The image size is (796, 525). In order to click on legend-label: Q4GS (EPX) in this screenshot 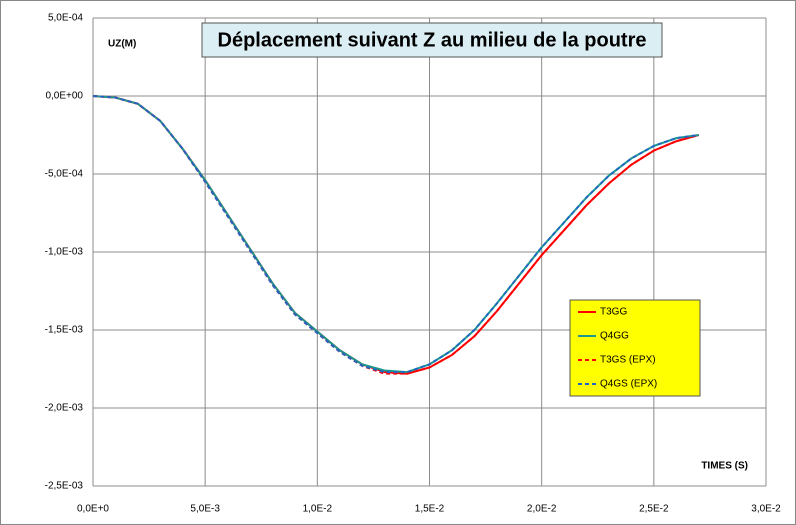, I will do `click(628, 384)`.